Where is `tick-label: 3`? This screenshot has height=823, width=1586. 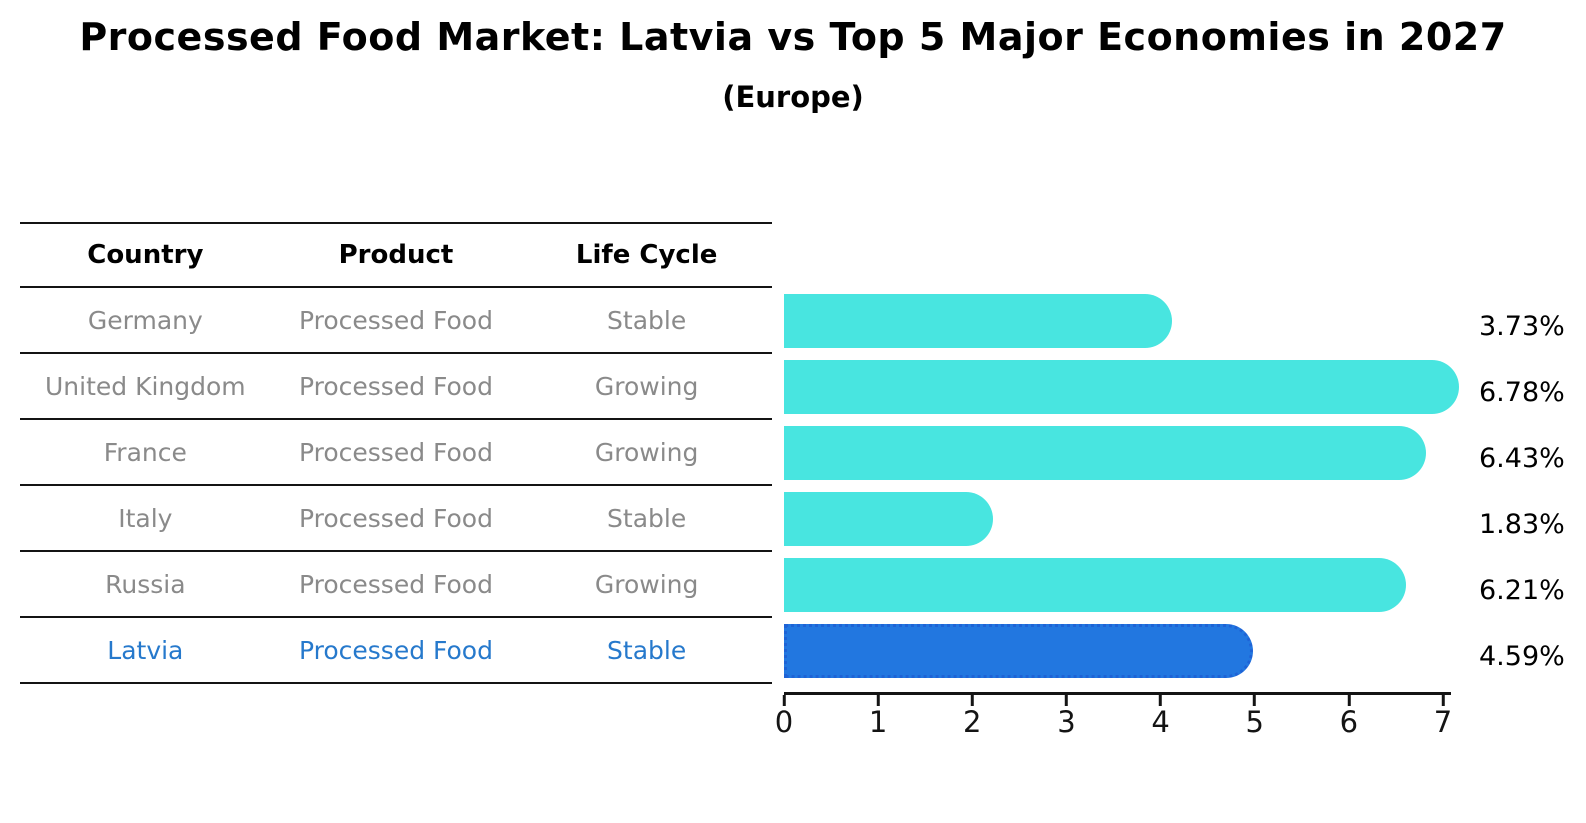
tick-label: 3 is located at coordinates (1066, 722).